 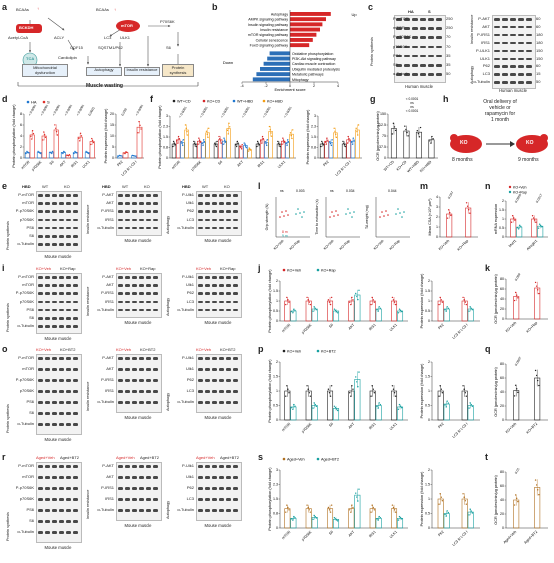 I want to click on blot-side-label: Autophagy, so click(x=168, y=509).